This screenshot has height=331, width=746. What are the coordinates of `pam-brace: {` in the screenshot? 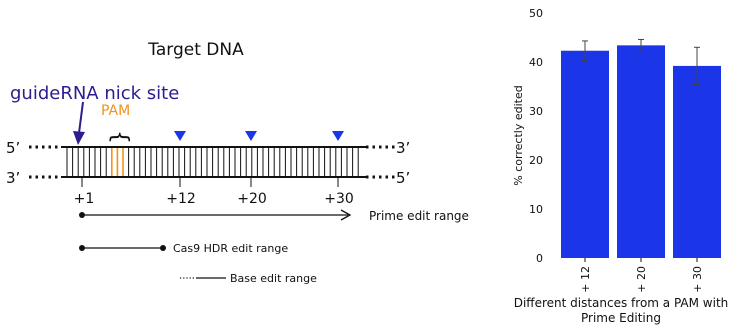 It's located at (119, 137).